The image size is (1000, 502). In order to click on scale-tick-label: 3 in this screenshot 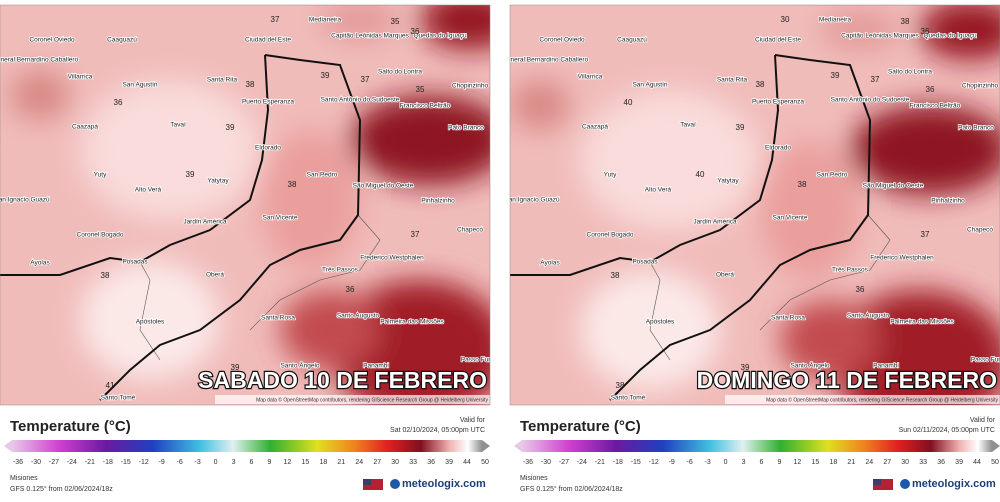, I will do `click(234, 462)`.